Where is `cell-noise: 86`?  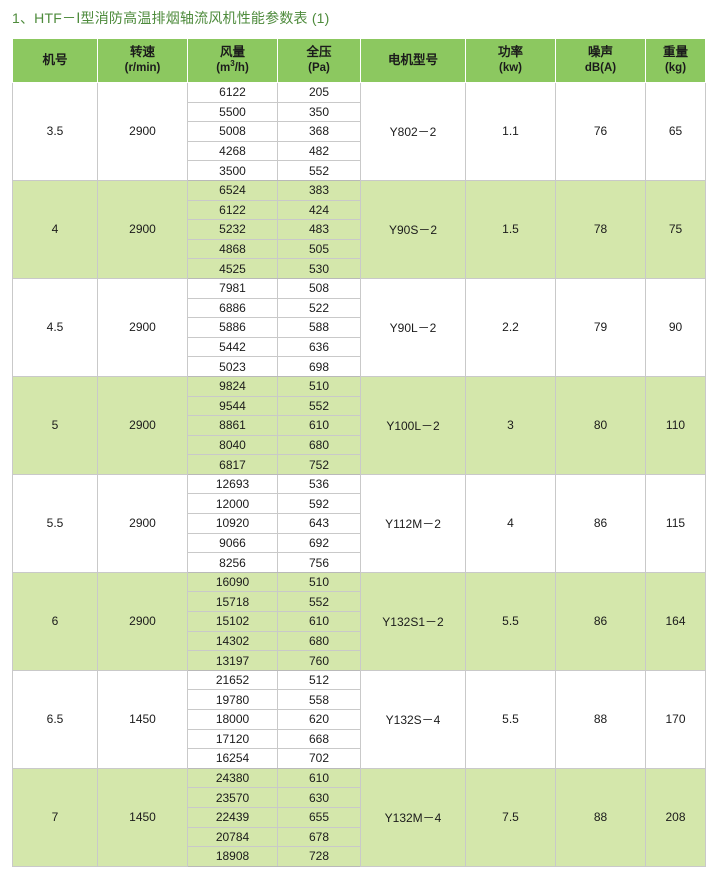 cell-noise: 86 is located at coordinates (600, 523).